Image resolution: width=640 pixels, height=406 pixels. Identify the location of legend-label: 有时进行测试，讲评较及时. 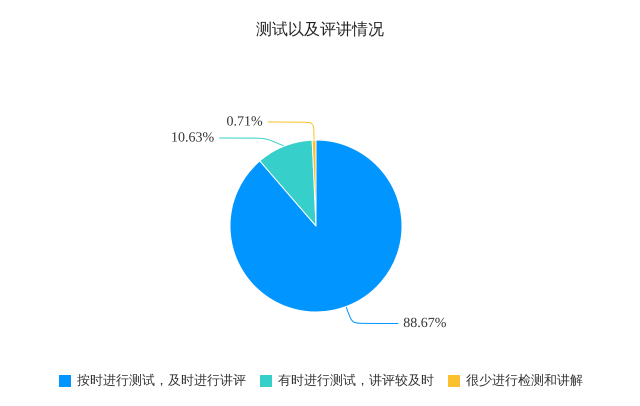
(356, 381).